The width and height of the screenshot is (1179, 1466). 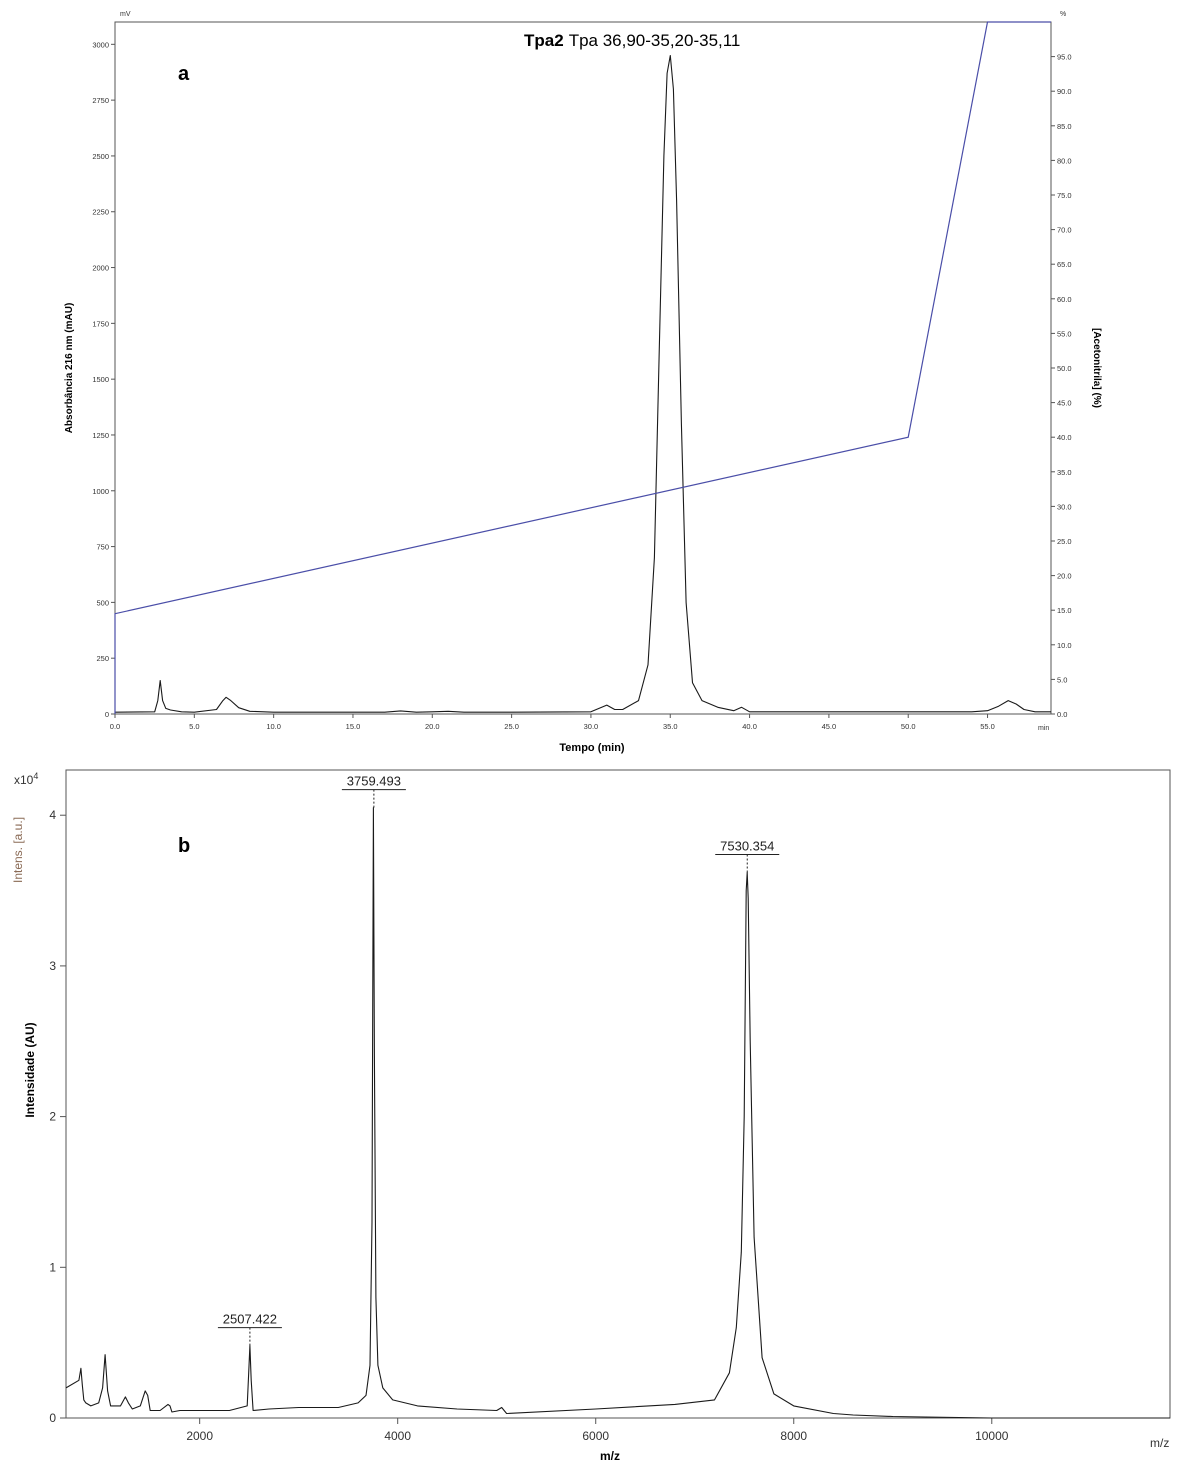 I want to click on chart-a-y2-tick-label: 10.0, so click(x=1064, y=645).